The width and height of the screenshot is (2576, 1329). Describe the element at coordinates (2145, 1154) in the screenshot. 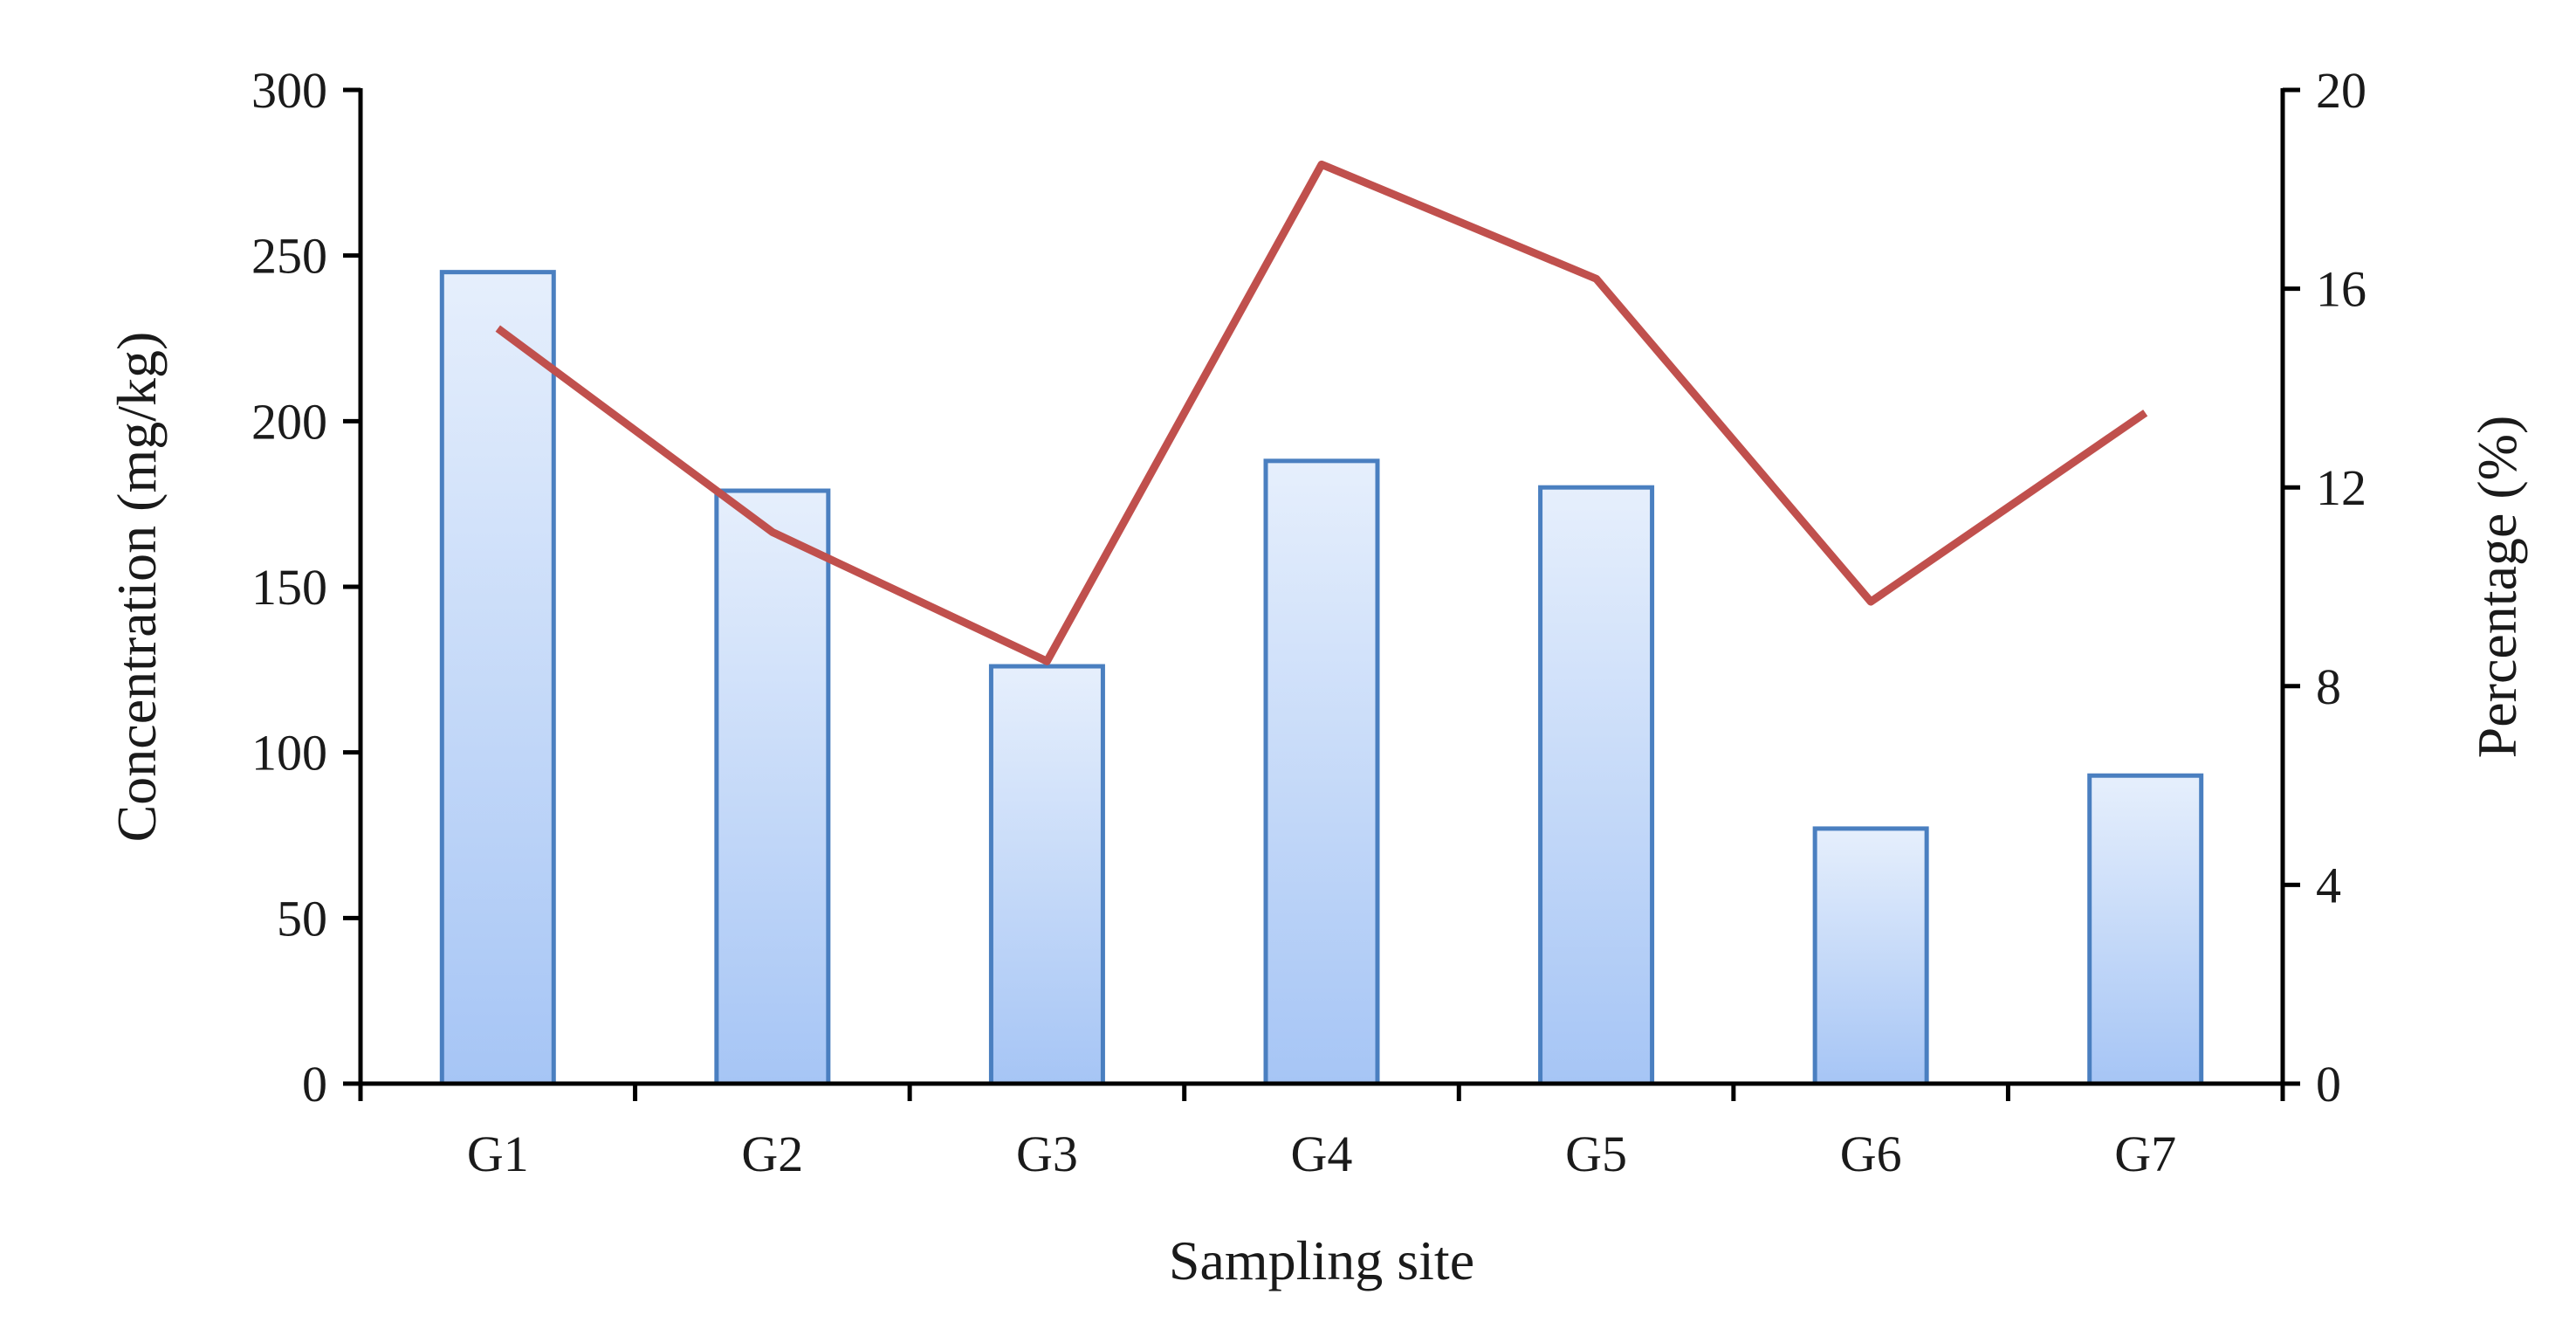

I see `x-tick-label-G7: G7` at that location.